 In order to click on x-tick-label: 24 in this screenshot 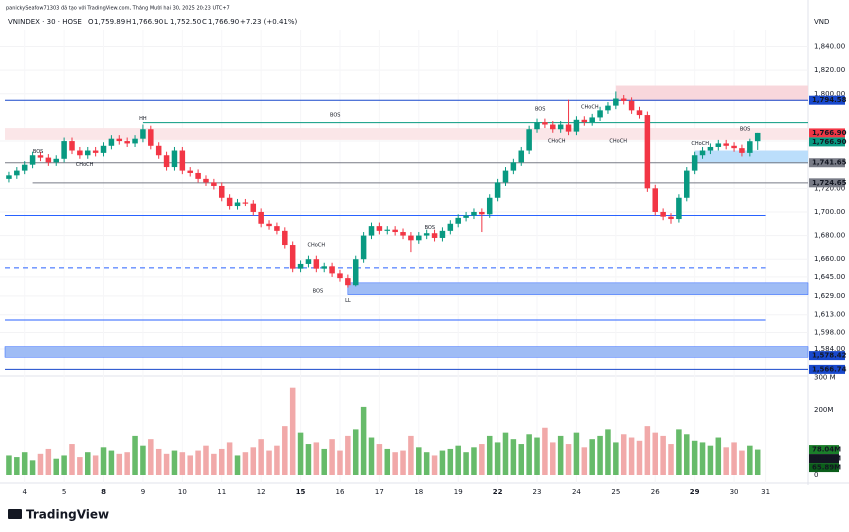, I will do `click(576, 492)`.